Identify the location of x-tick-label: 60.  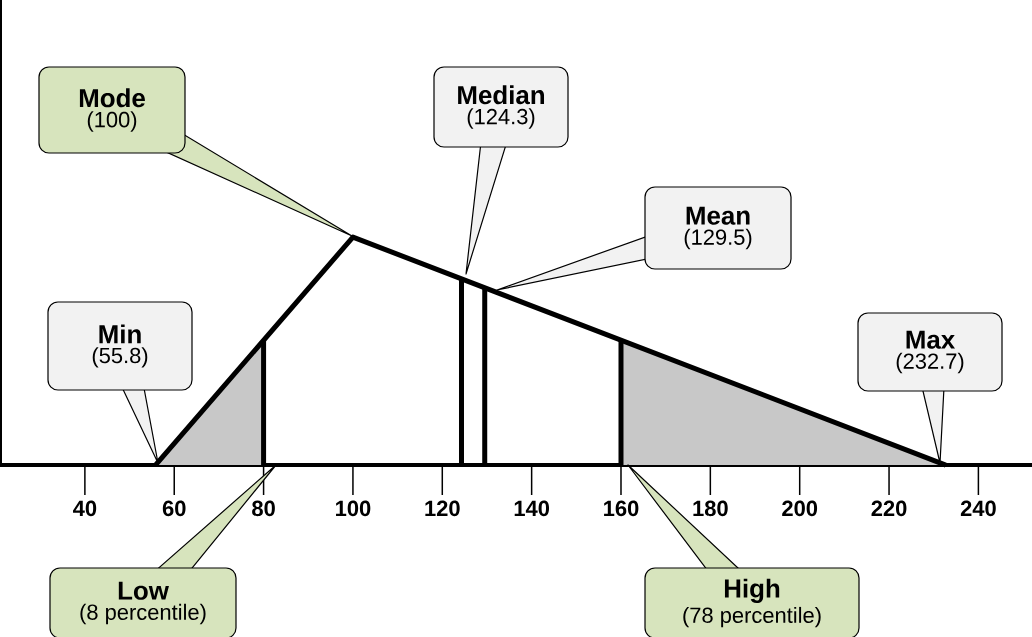
(174, 508).